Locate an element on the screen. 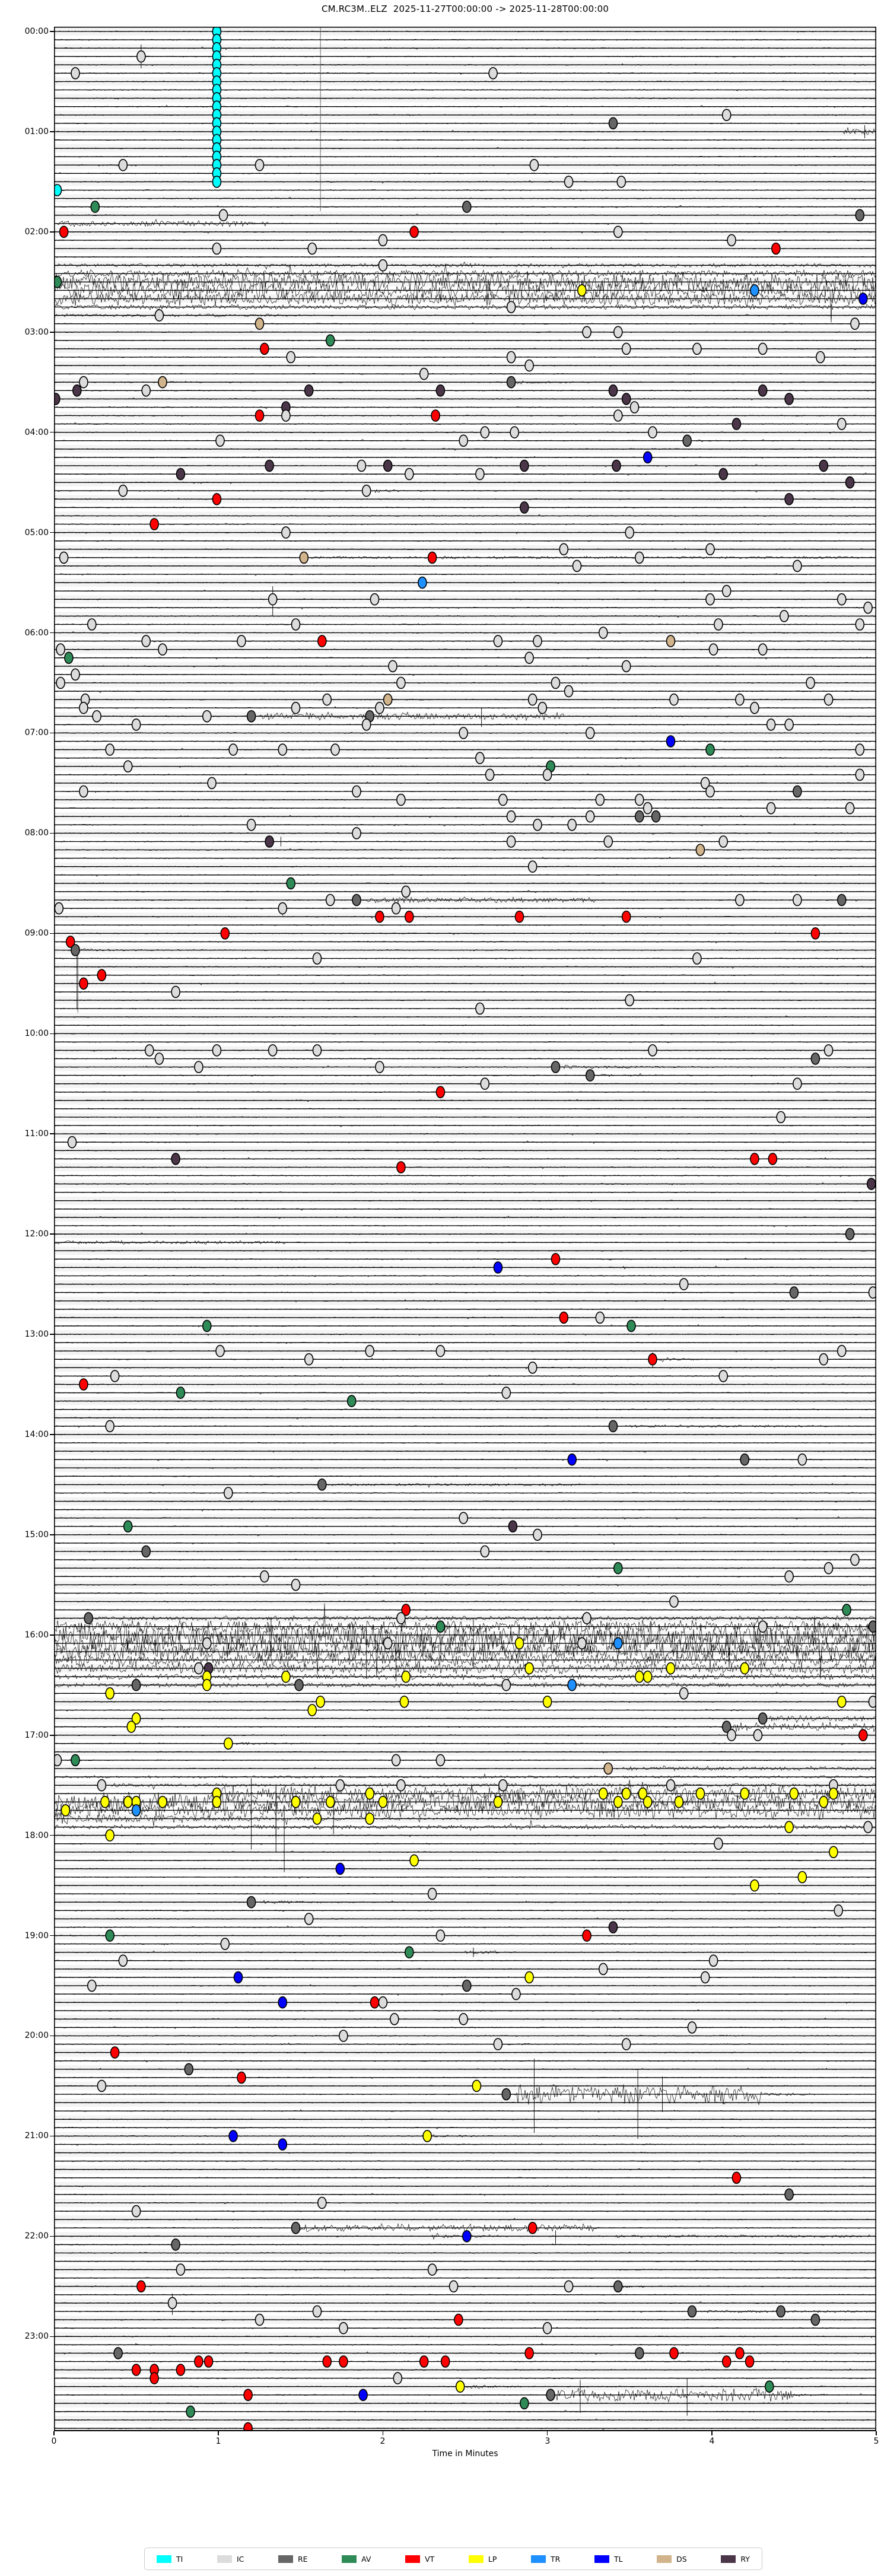  legend-swatch-lp is located at coordinates (477, 2559).